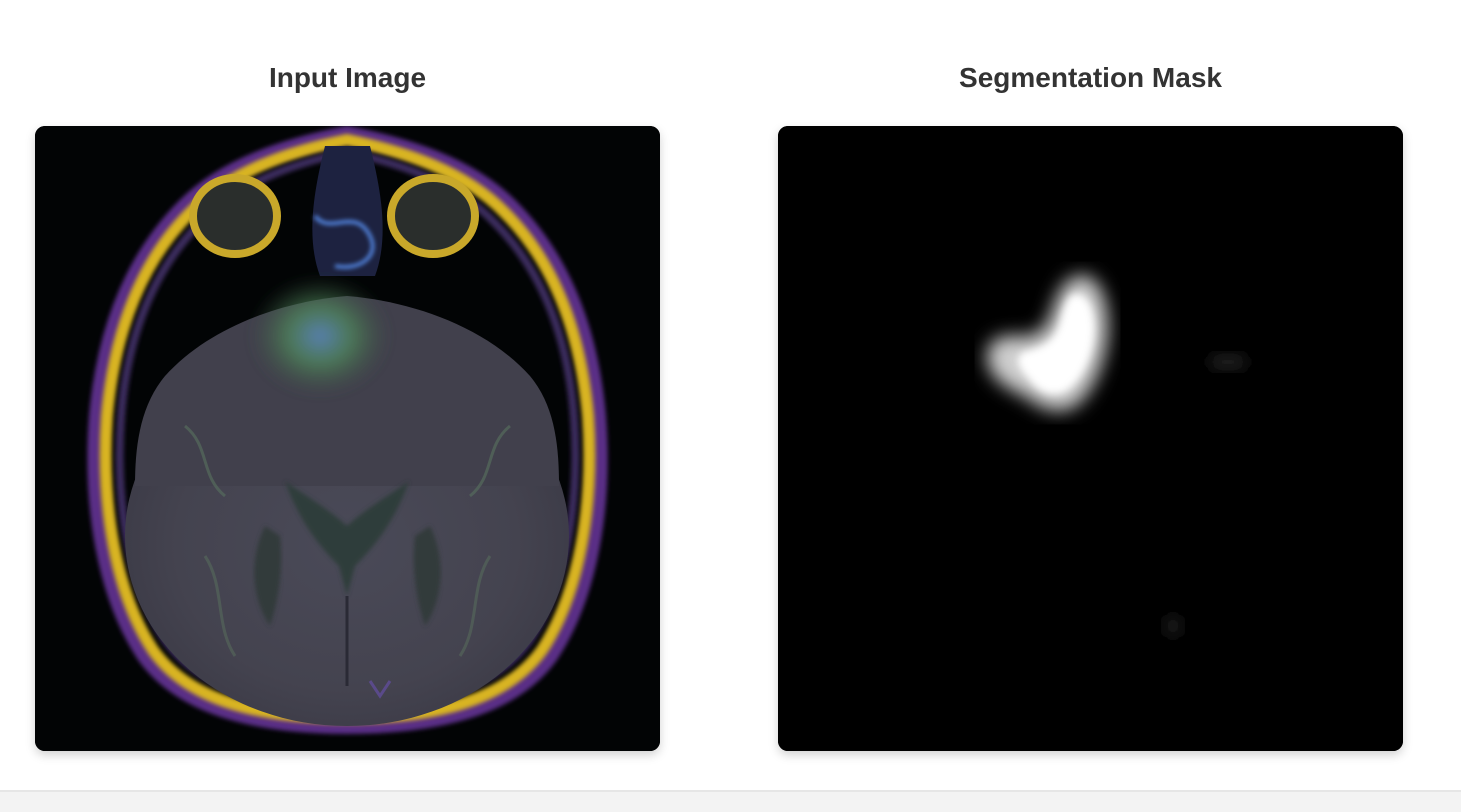 This screenshot has width=1461, height=812. What do you see at coordinates (347, 77) in the screenshot?
I see `input-image-title: Input Image` at bounding box center [347, 77].